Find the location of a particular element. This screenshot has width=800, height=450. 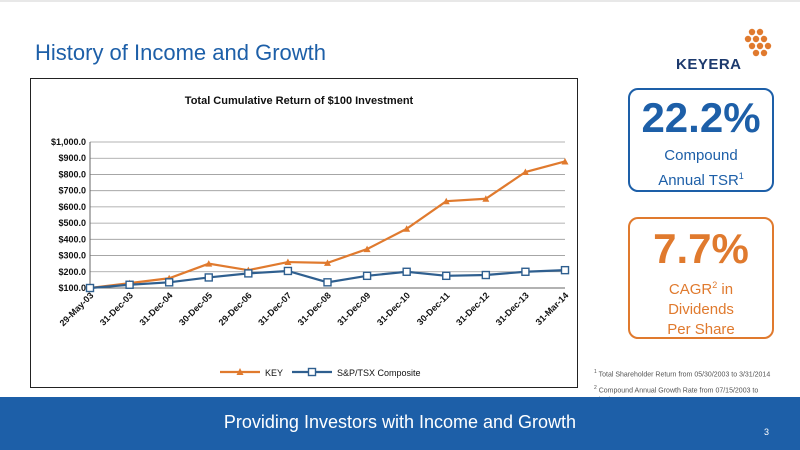

y-tick-label: $500.0 is located at coordinates (72, 223).